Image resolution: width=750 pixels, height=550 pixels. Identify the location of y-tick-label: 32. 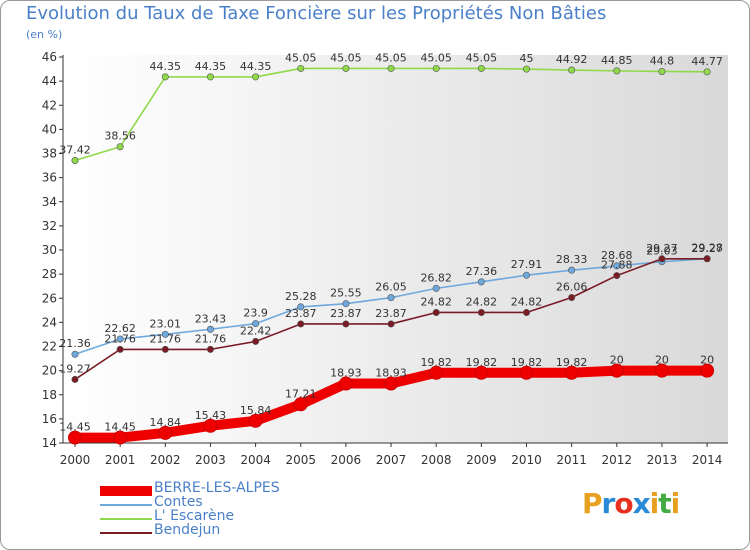
(49, 226).